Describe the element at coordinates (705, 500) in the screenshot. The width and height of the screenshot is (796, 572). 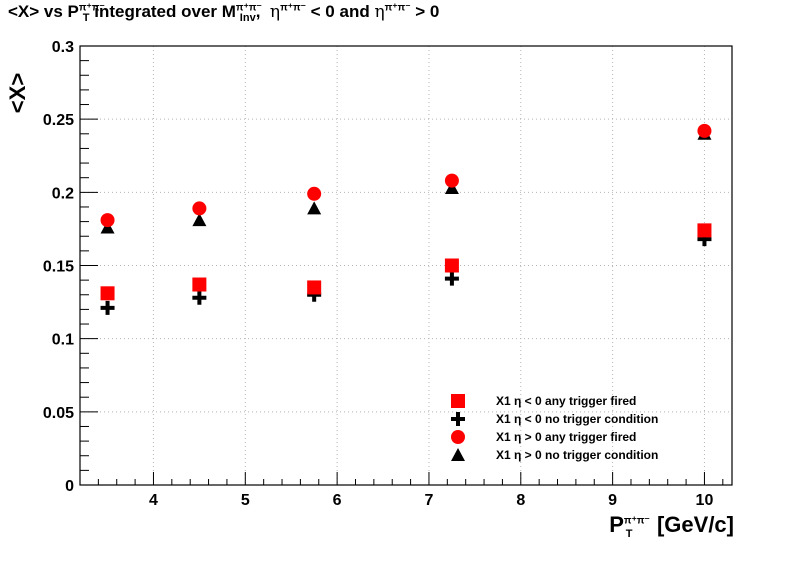
I see `x-tick-label: 10` at that location.